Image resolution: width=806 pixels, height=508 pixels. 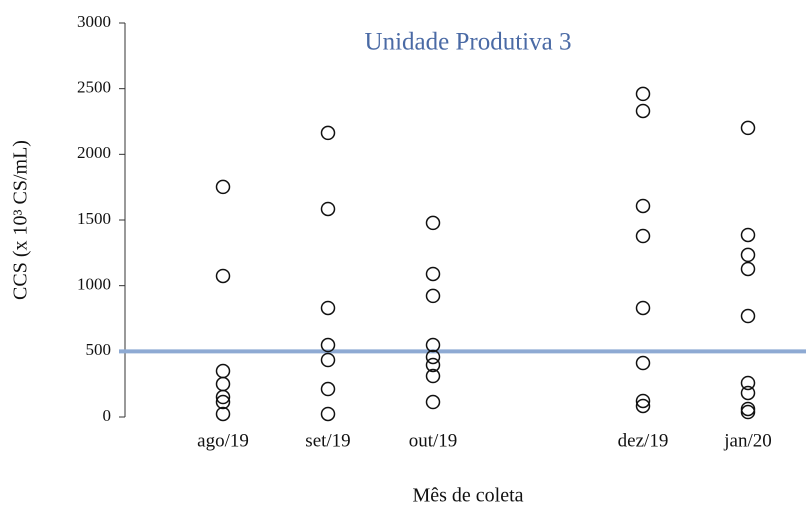 What do you see at coordinates (433, 440) in the screenshot?
I see `x-tick-label: out/19` at bounding box center [433, 440].